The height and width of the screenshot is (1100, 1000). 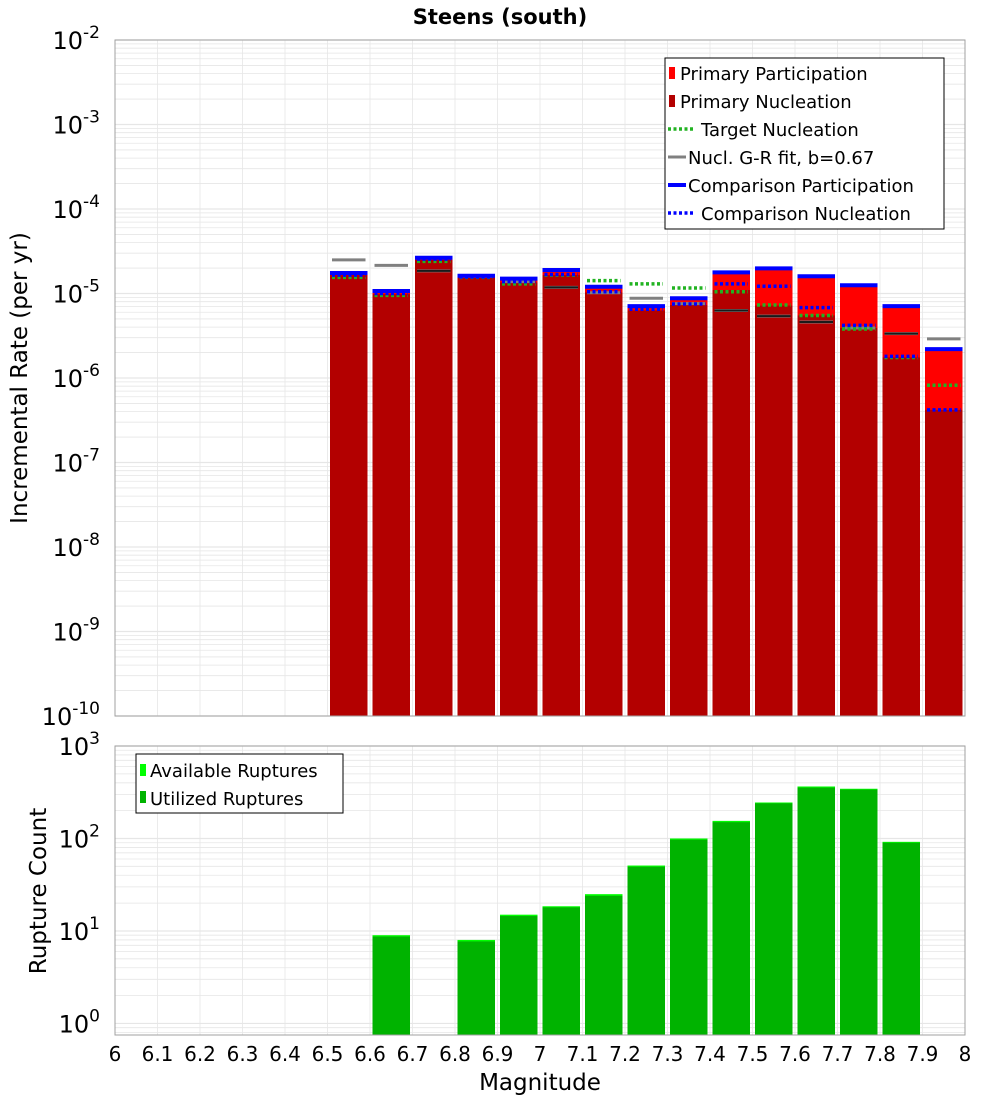 What do you see at coordinates (370, 1054) in the screenshot?
I see `x-tick-label: 6.6` at bounding box center [370, 1054].